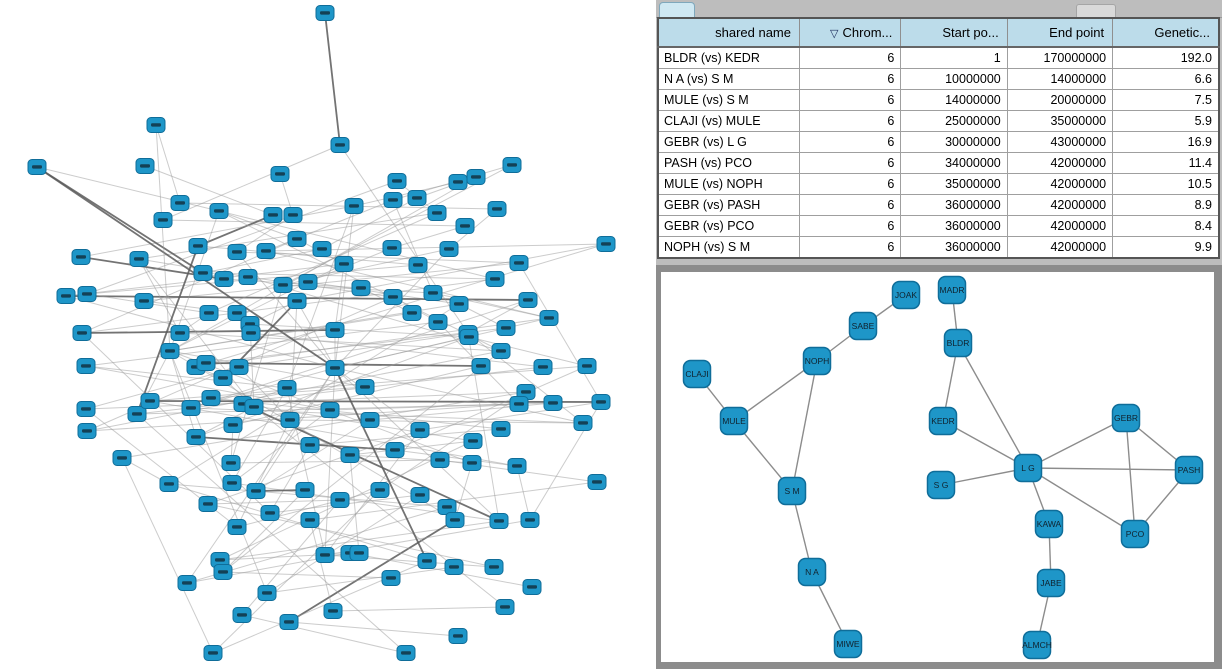  What do you see at coordinates (728, 100) in the screenshot?
I see `table-cell: MULE (vs) S M` at bounding box center [728, 100].